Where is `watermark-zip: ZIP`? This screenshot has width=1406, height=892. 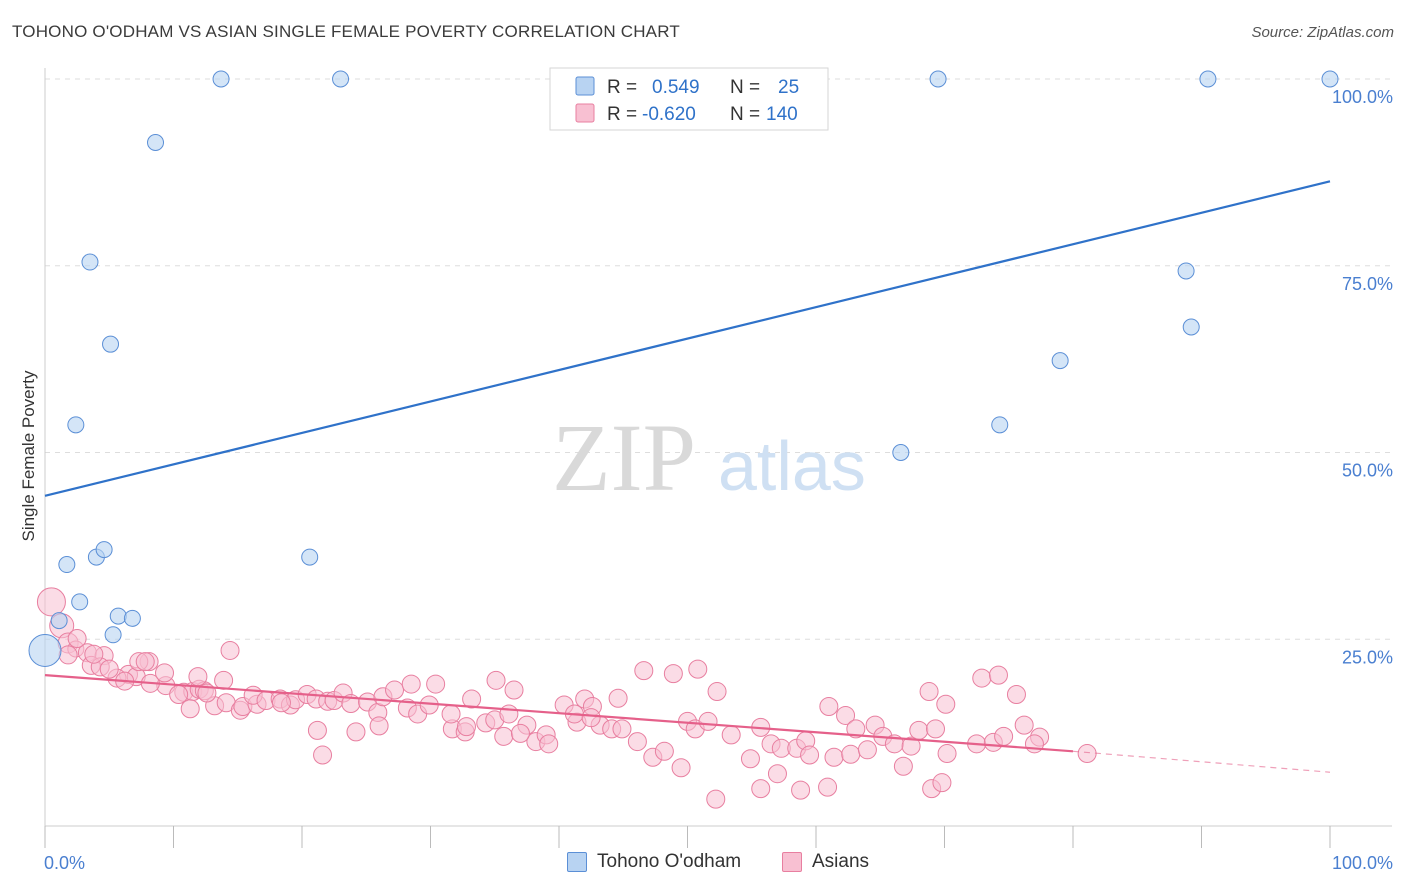 watermark-zip: ZIP is located at coordinates (624, 457).